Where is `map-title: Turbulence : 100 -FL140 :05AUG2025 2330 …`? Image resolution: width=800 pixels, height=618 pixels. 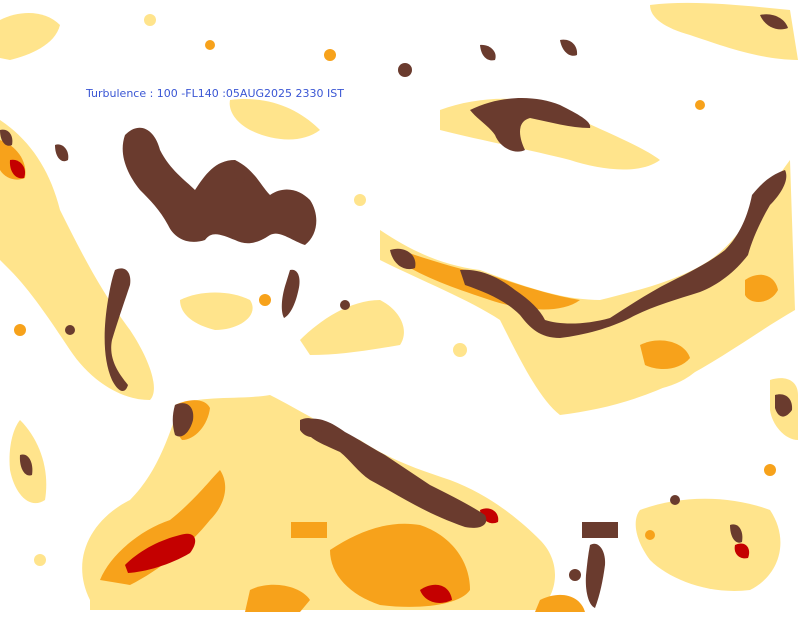 map-title: Turbulence : 100 -FL140 :05AUG2025 2330 … is located at coordinates (215, 93).